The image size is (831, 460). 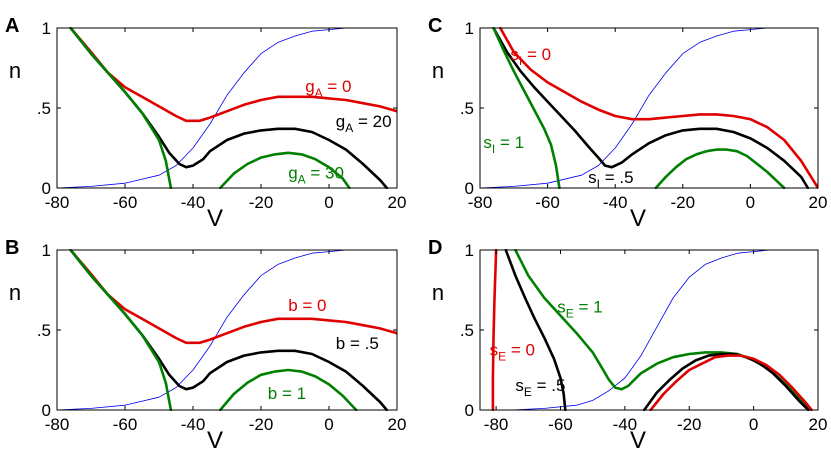 I want to click on curve-annotation: b = .5, so click(x=357, y=343).